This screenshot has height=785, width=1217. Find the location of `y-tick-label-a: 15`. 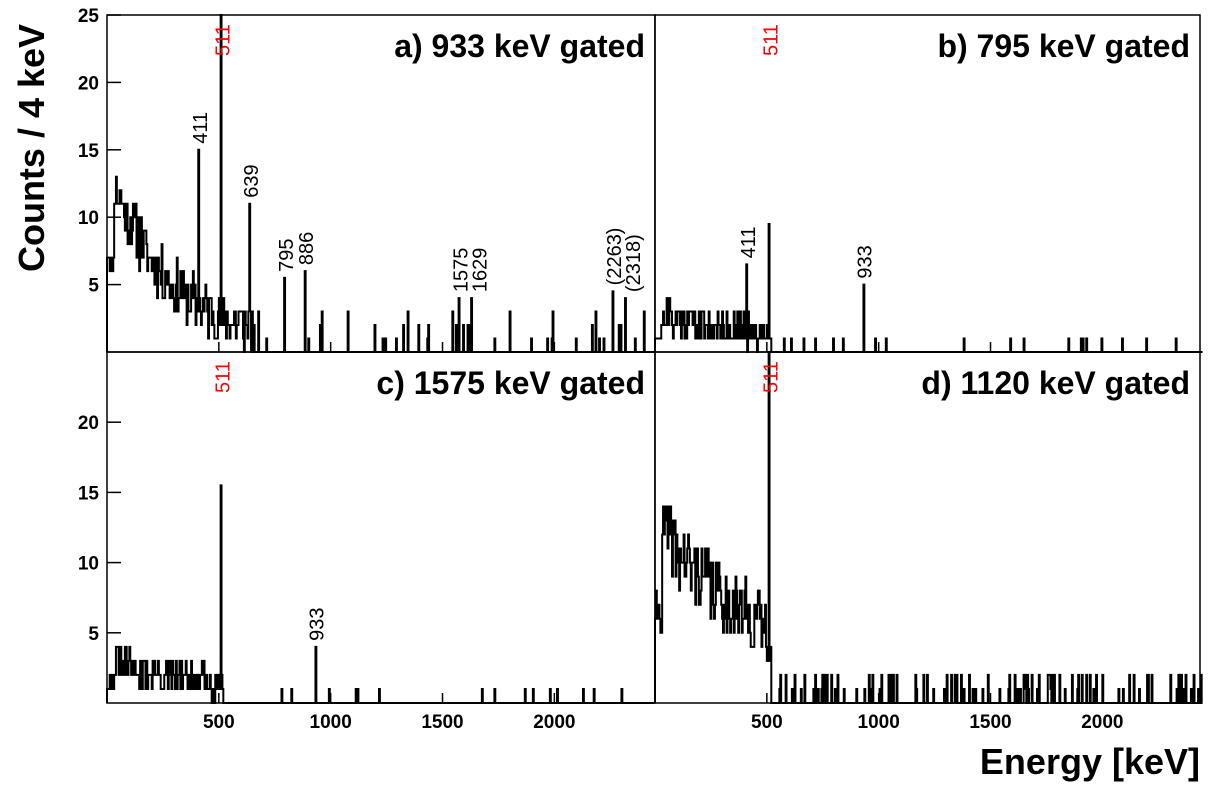

y-tick-label-a: 15 is located at coordinates (89, 151).